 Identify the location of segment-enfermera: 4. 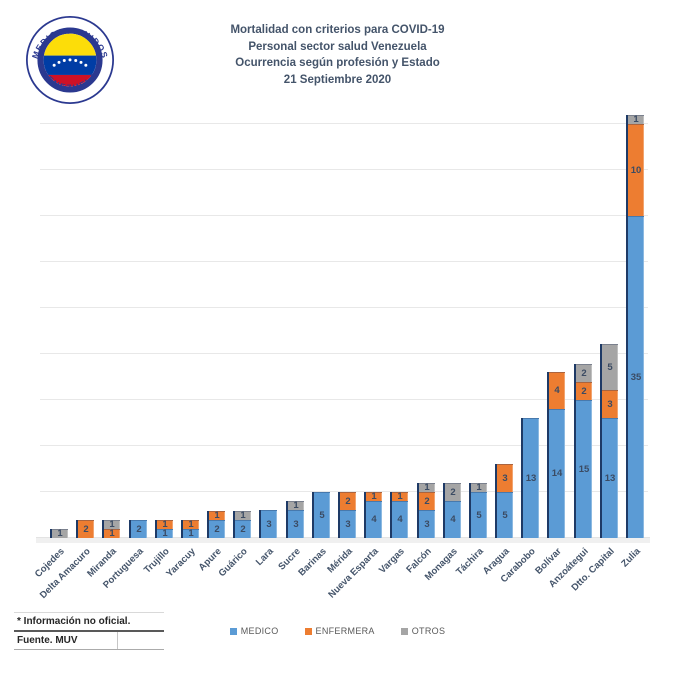
(557, 390).